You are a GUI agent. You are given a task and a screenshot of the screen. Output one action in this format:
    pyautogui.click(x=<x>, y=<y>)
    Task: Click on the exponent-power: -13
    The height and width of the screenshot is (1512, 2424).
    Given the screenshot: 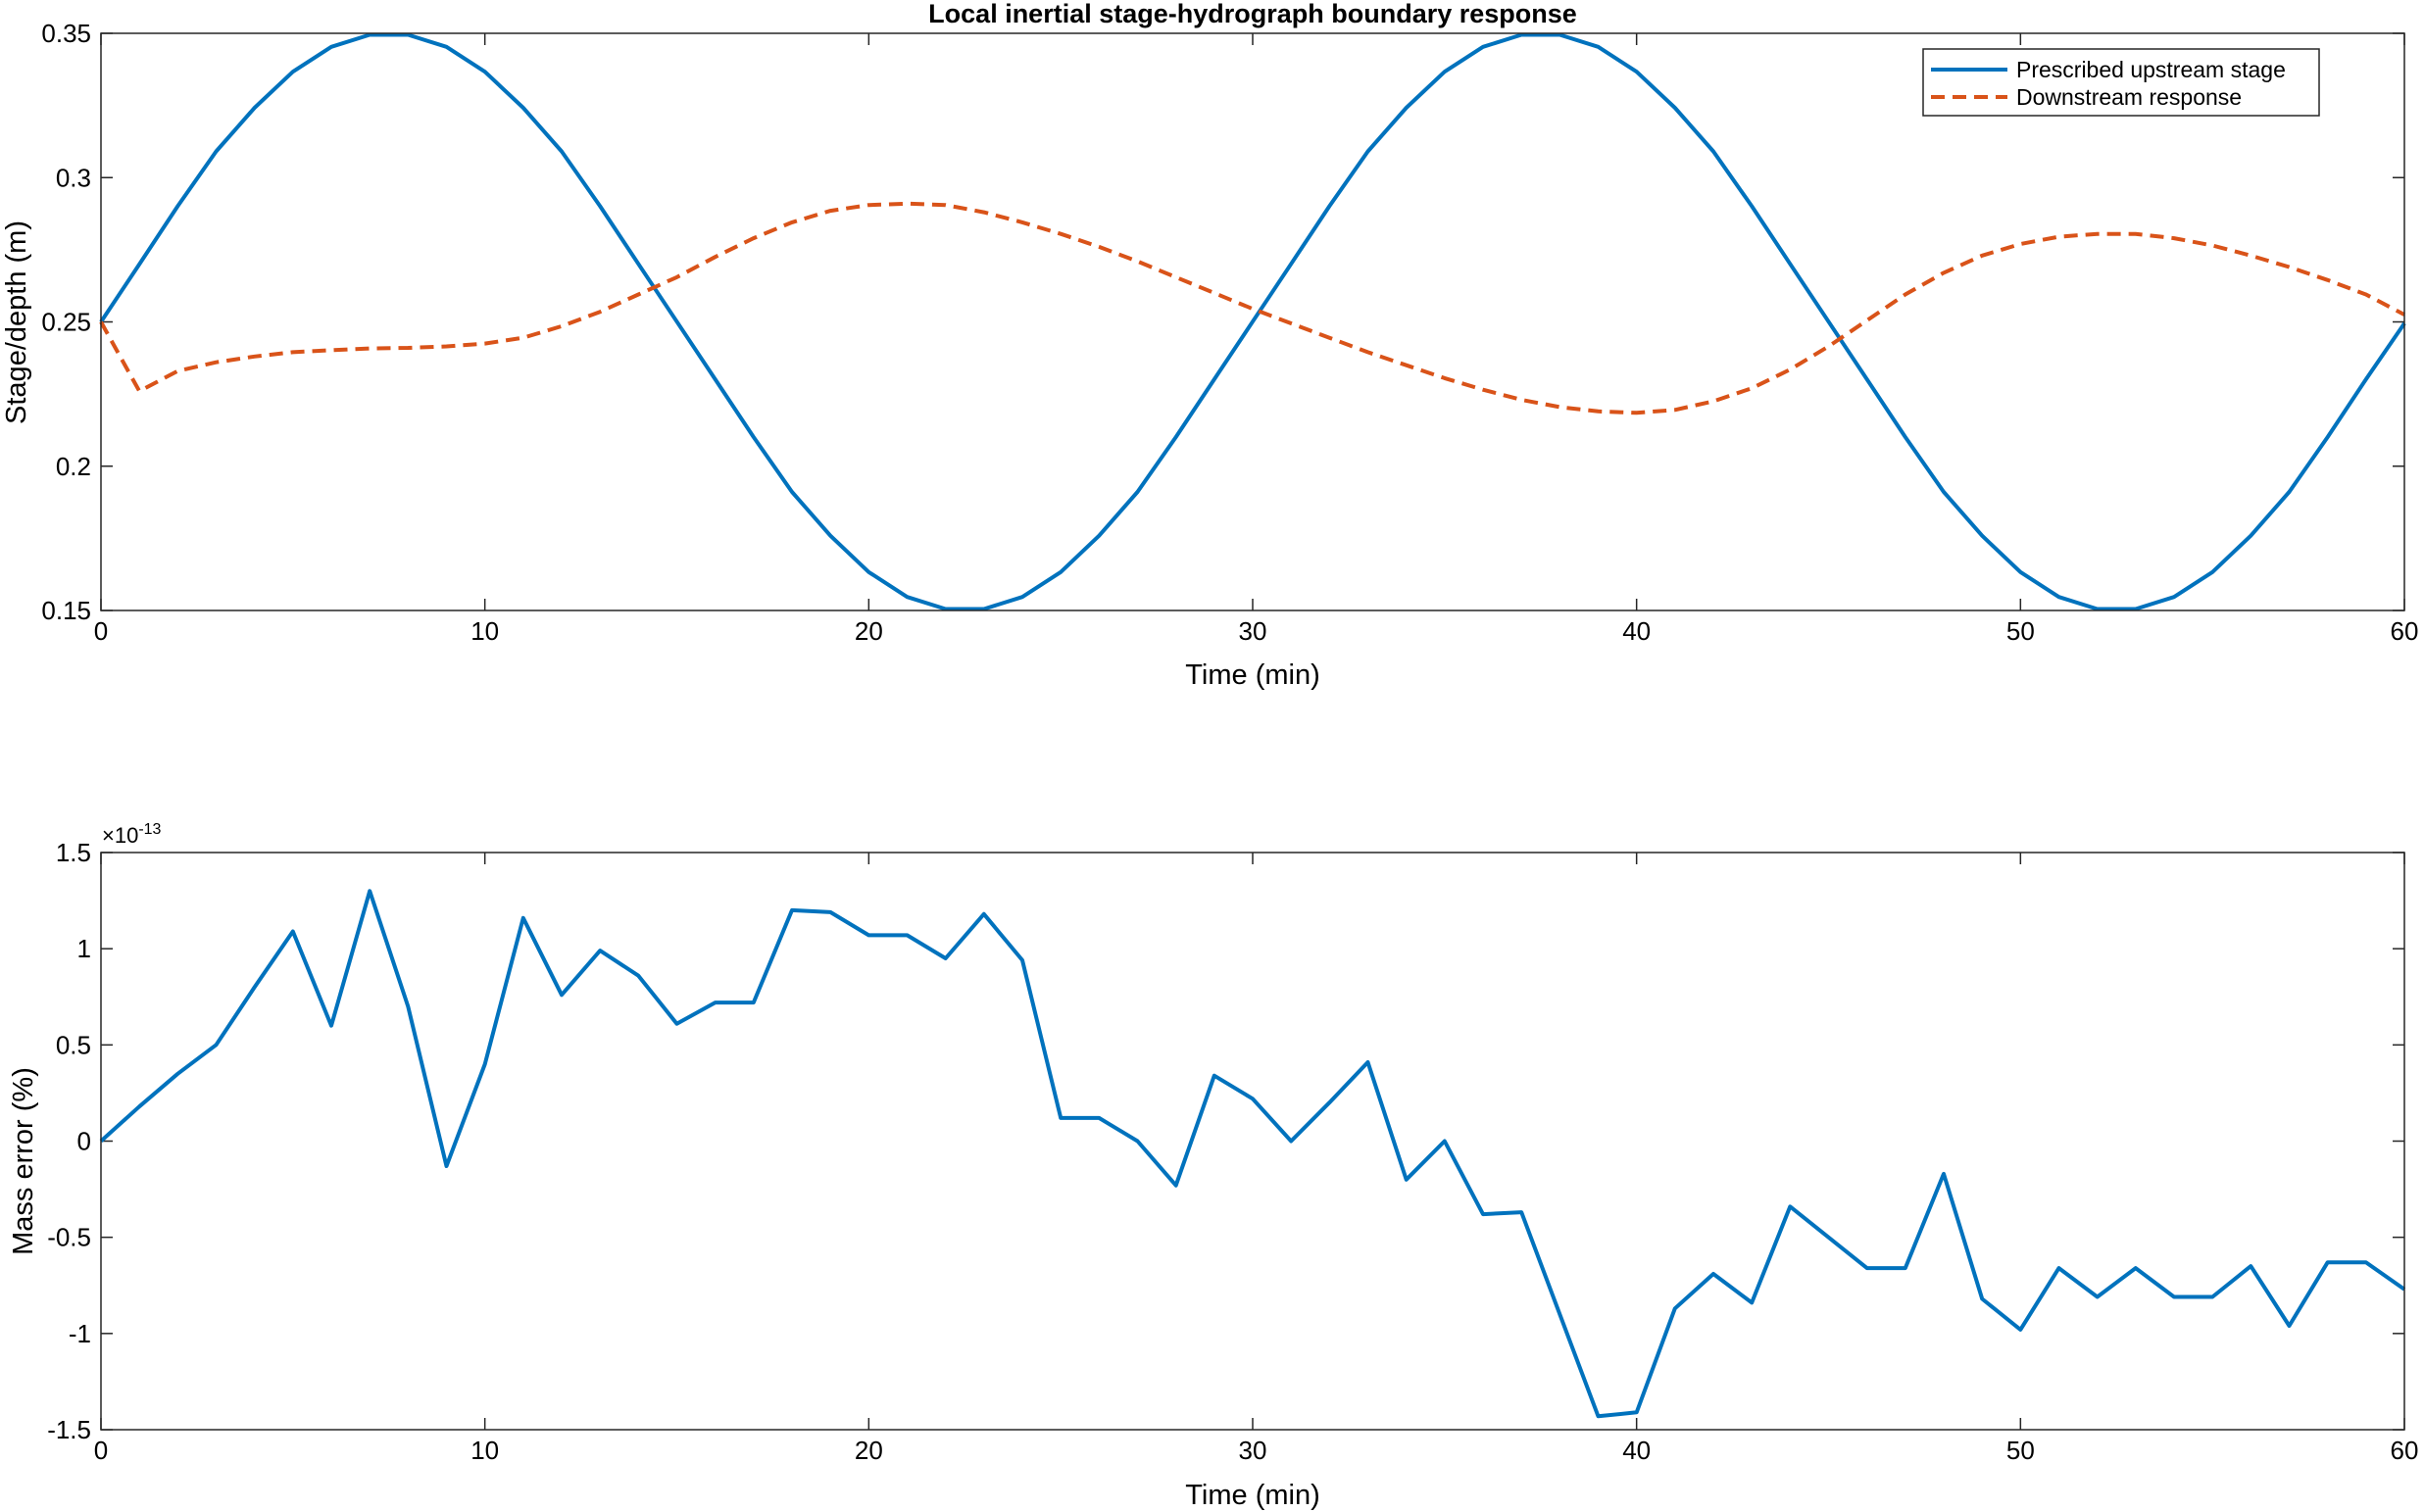 What is the action you would take?
    pyautogui.click(x=149, y=829)
    